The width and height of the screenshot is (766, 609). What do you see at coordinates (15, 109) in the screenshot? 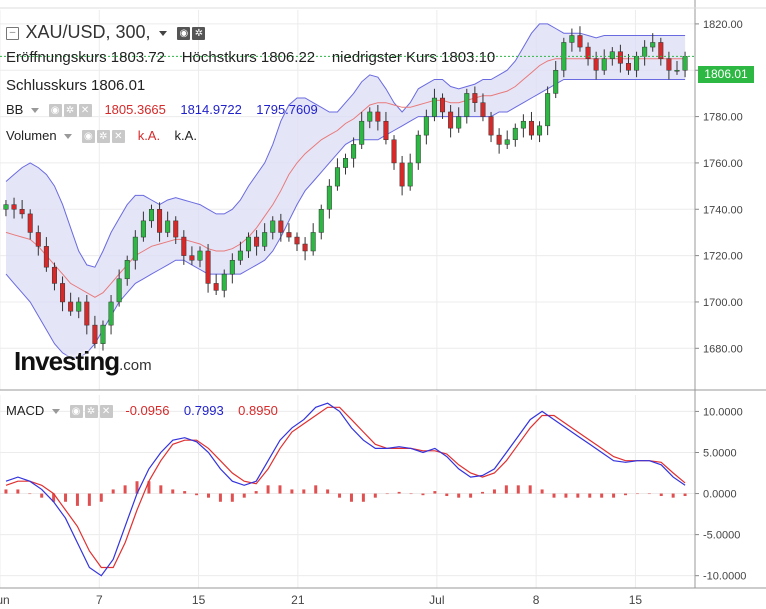
I see `bb-label: BB` at bounding box center [15, 109].